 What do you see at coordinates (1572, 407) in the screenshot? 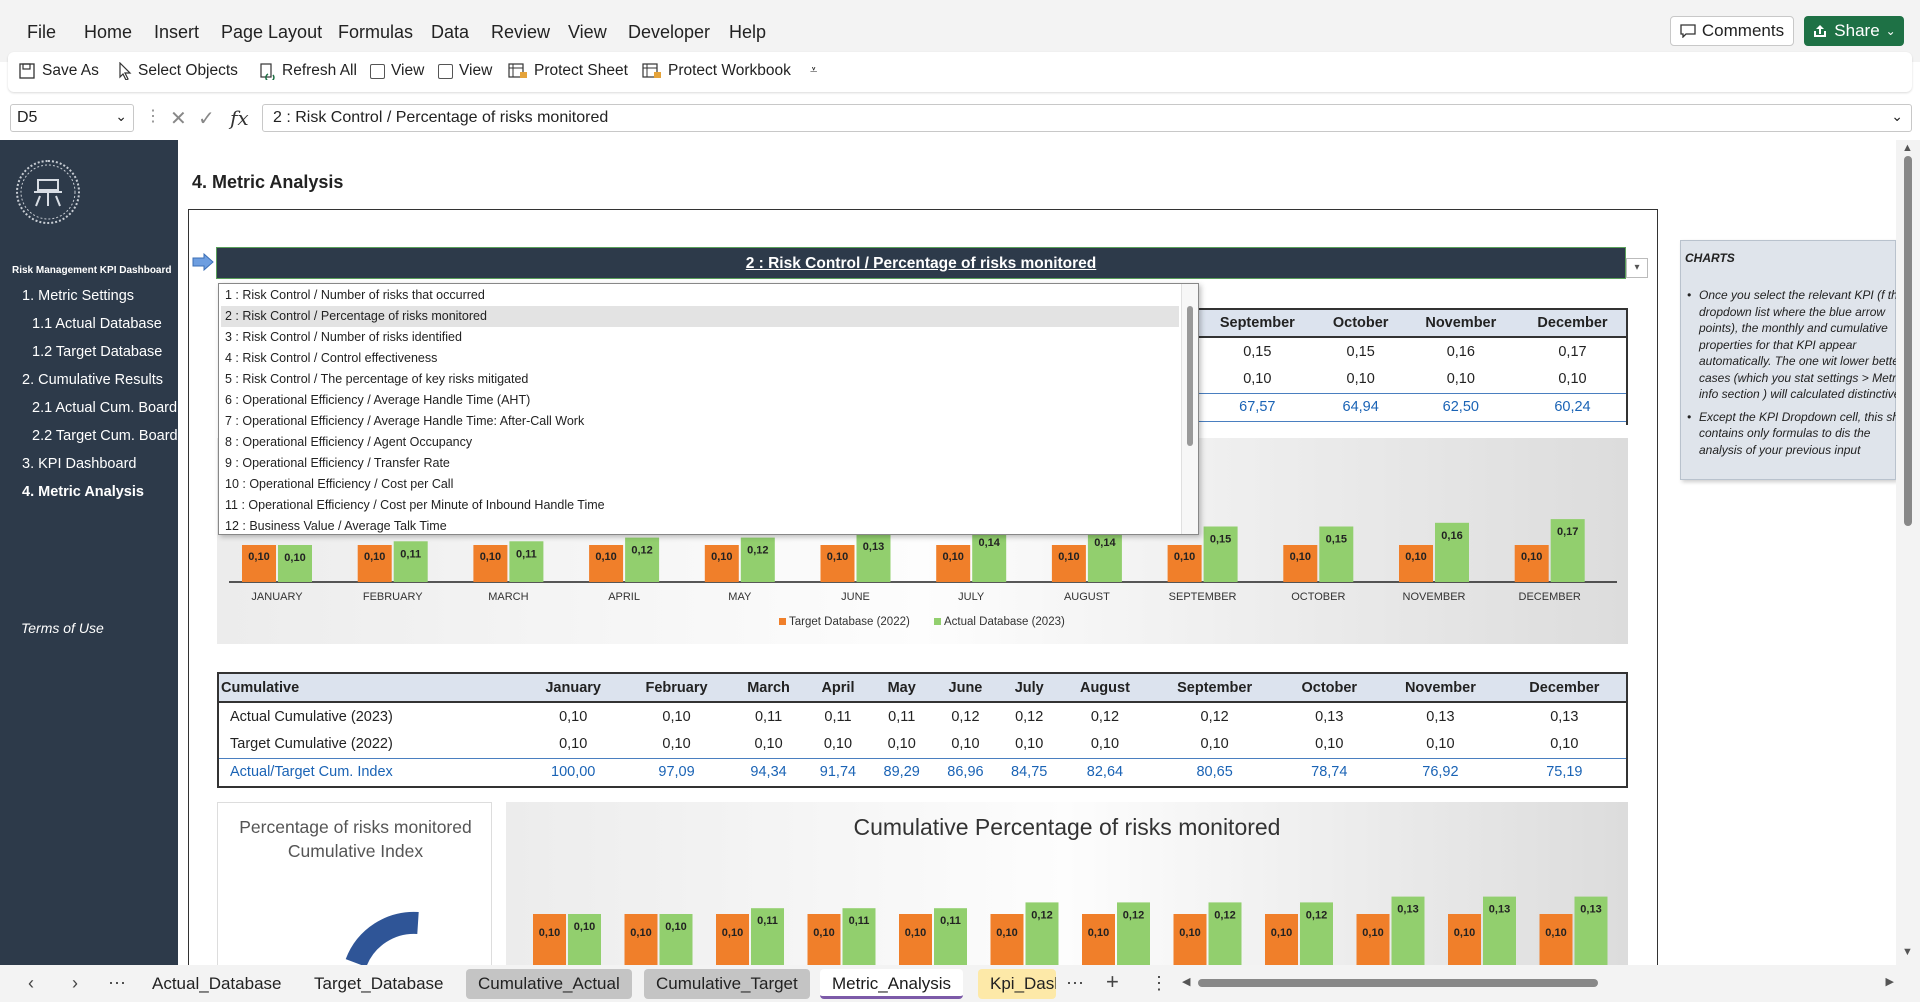
I see `table-cell: 60,24` at bounding box center [1572, 407].